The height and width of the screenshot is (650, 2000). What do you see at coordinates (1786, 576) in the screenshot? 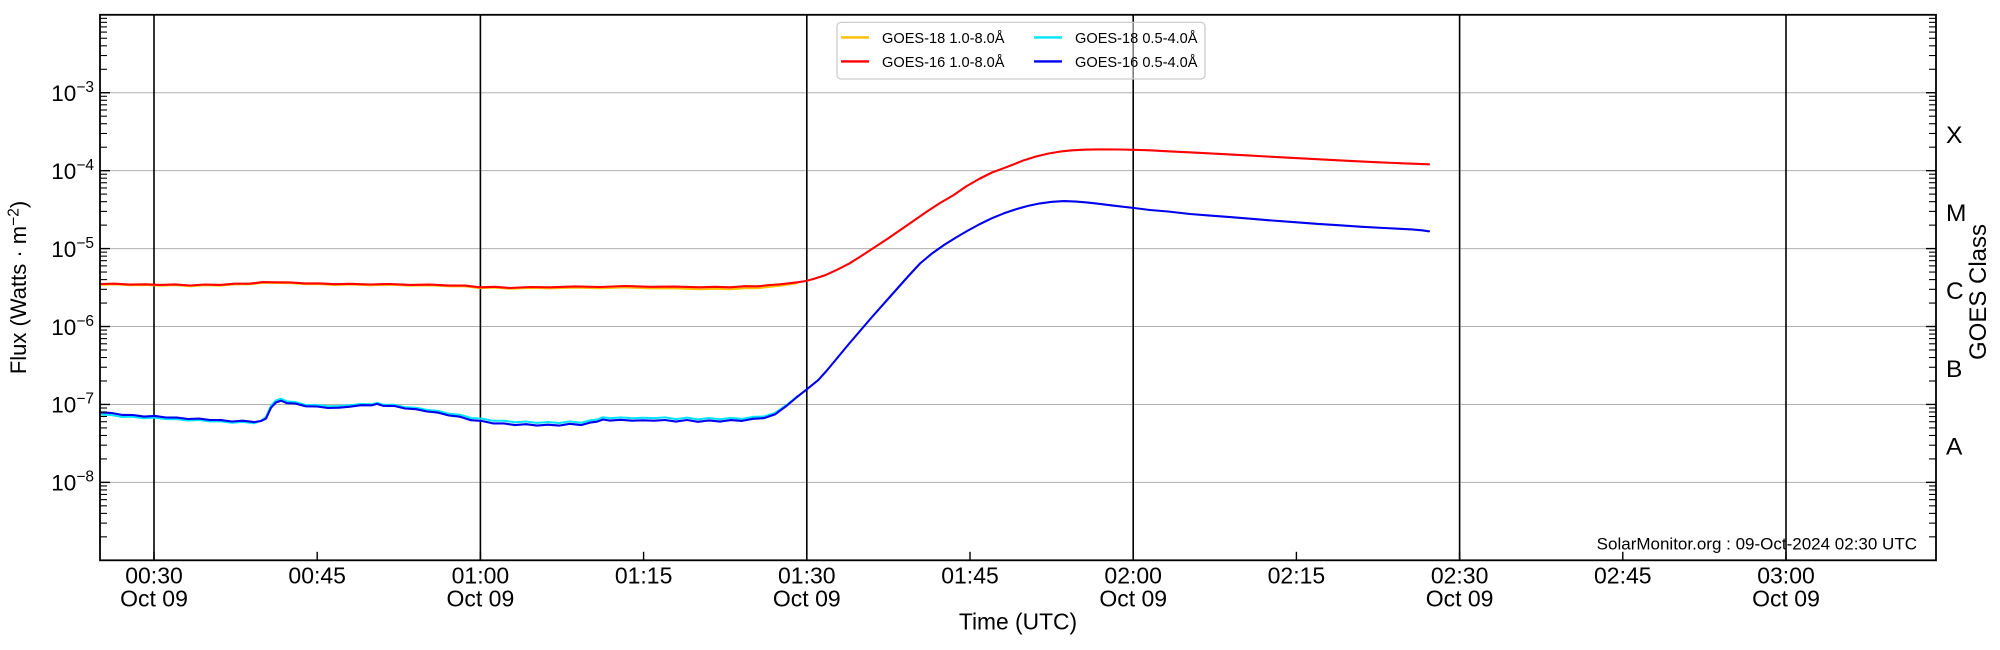
I see `svg-text: 03:00` at bounding box center [1786, 576].